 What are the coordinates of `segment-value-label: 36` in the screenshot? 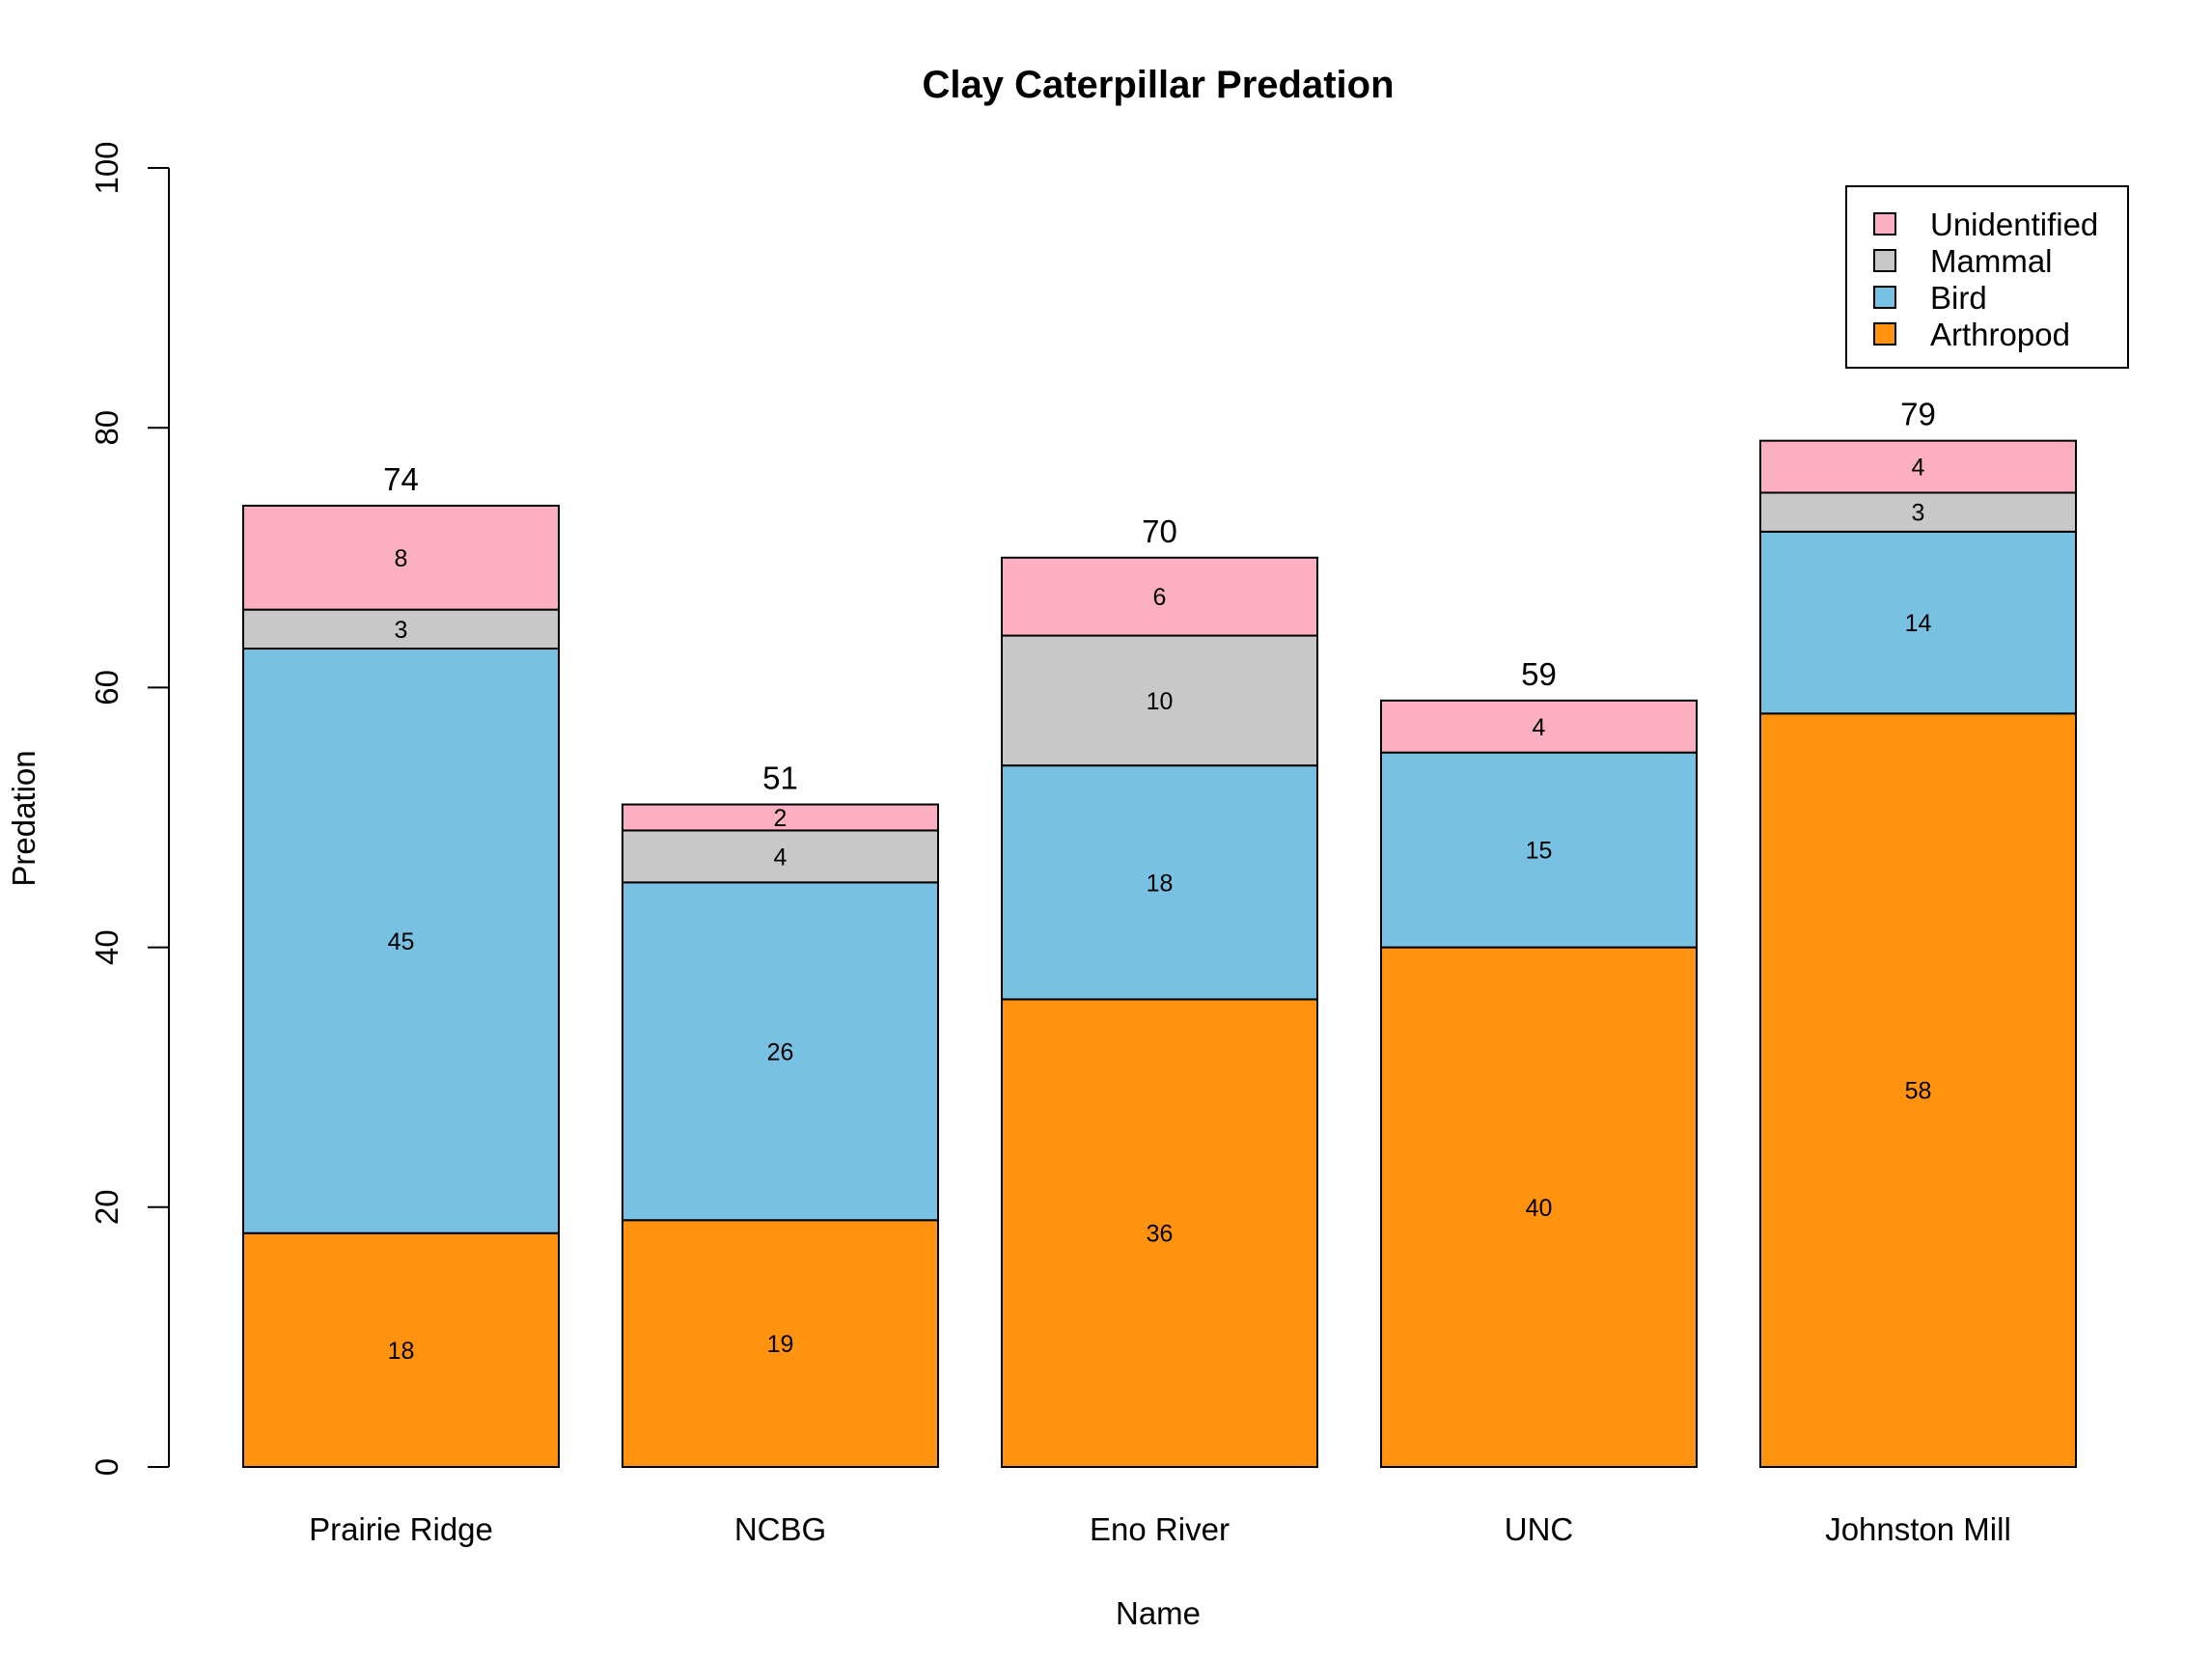 It's located at (1160, 1235).